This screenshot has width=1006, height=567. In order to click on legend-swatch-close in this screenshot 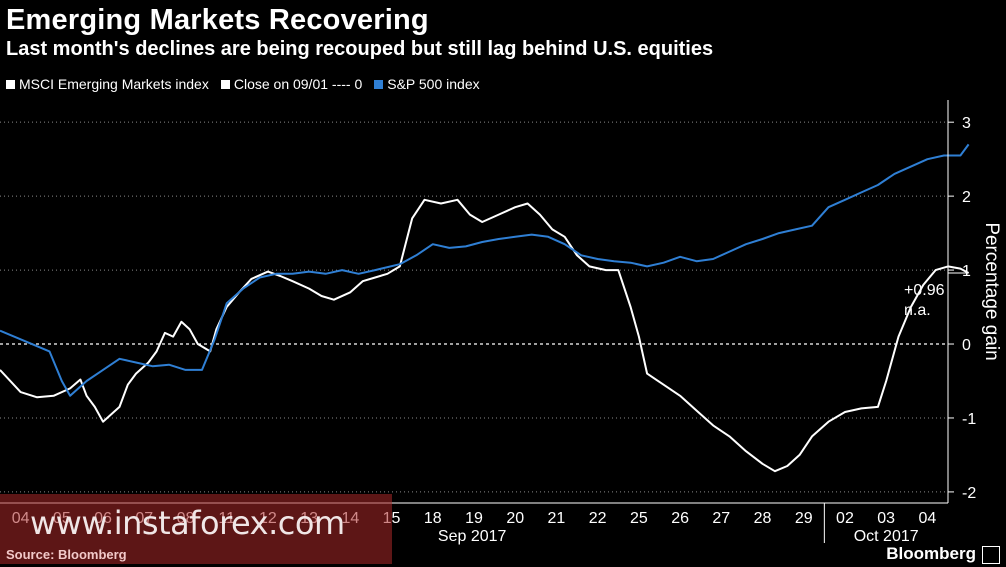, I will do `click(225, 84)`.